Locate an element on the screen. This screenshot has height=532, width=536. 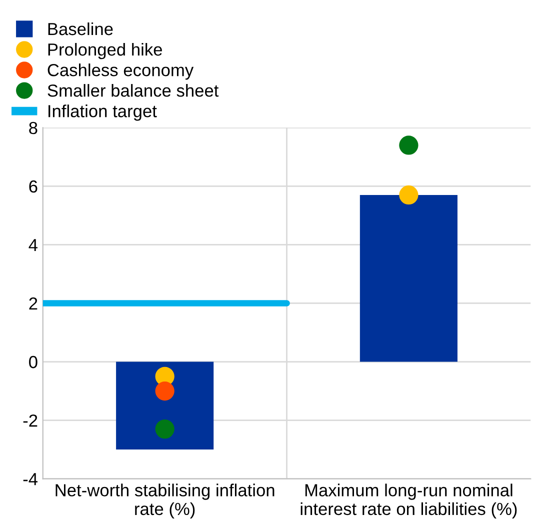
legend-label: Cashless economy is located at coordinates (121, 72).